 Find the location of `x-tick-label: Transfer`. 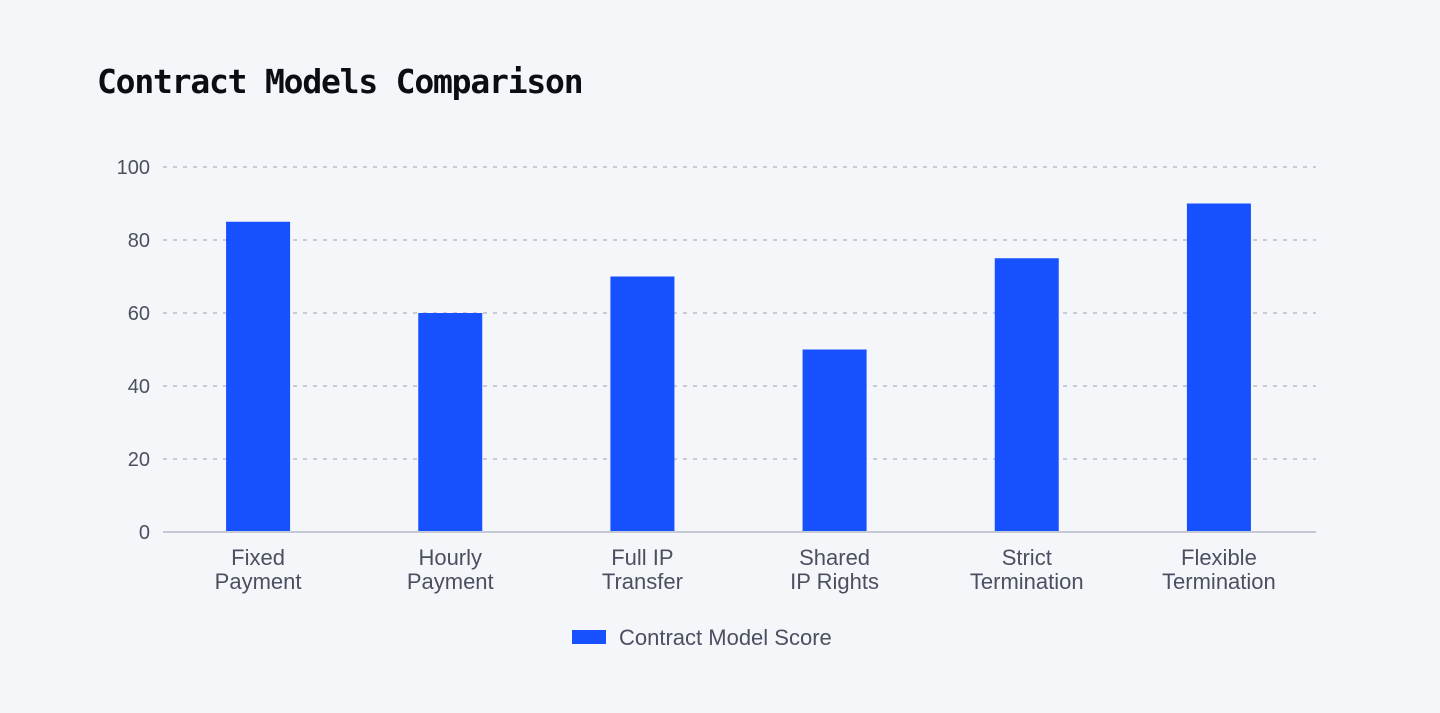

x-tick-label: Transfer is located at coordinates (642, 581).